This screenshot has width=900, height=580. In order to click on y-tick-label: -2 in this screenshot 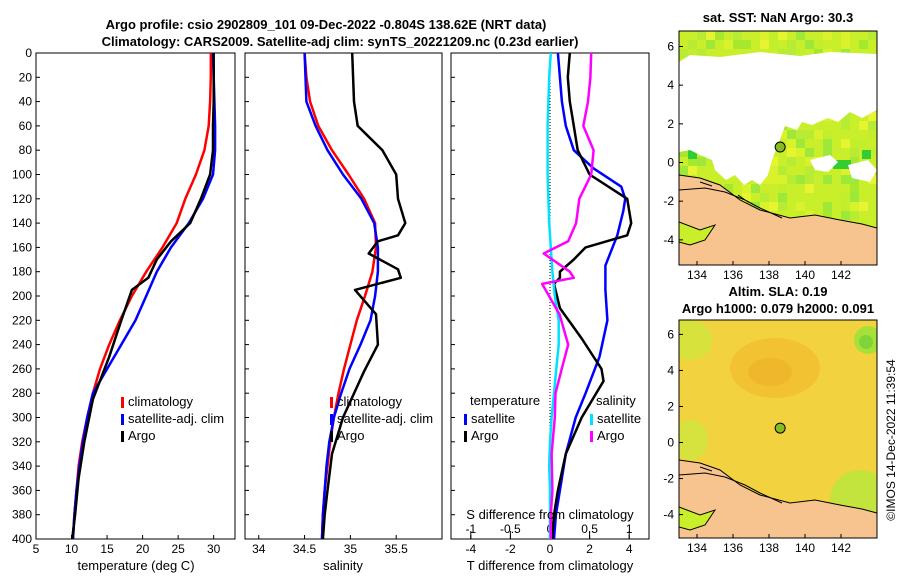, I will do `click(668, 201)`.